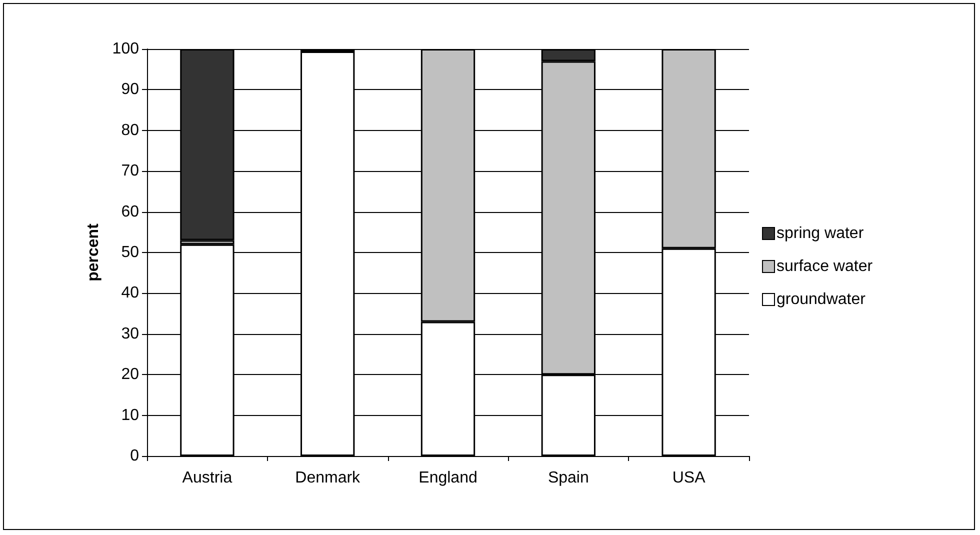  Describe the element at coordinates (130, 171) in the screenshot. I see `y-tick-label: 70` at that location.